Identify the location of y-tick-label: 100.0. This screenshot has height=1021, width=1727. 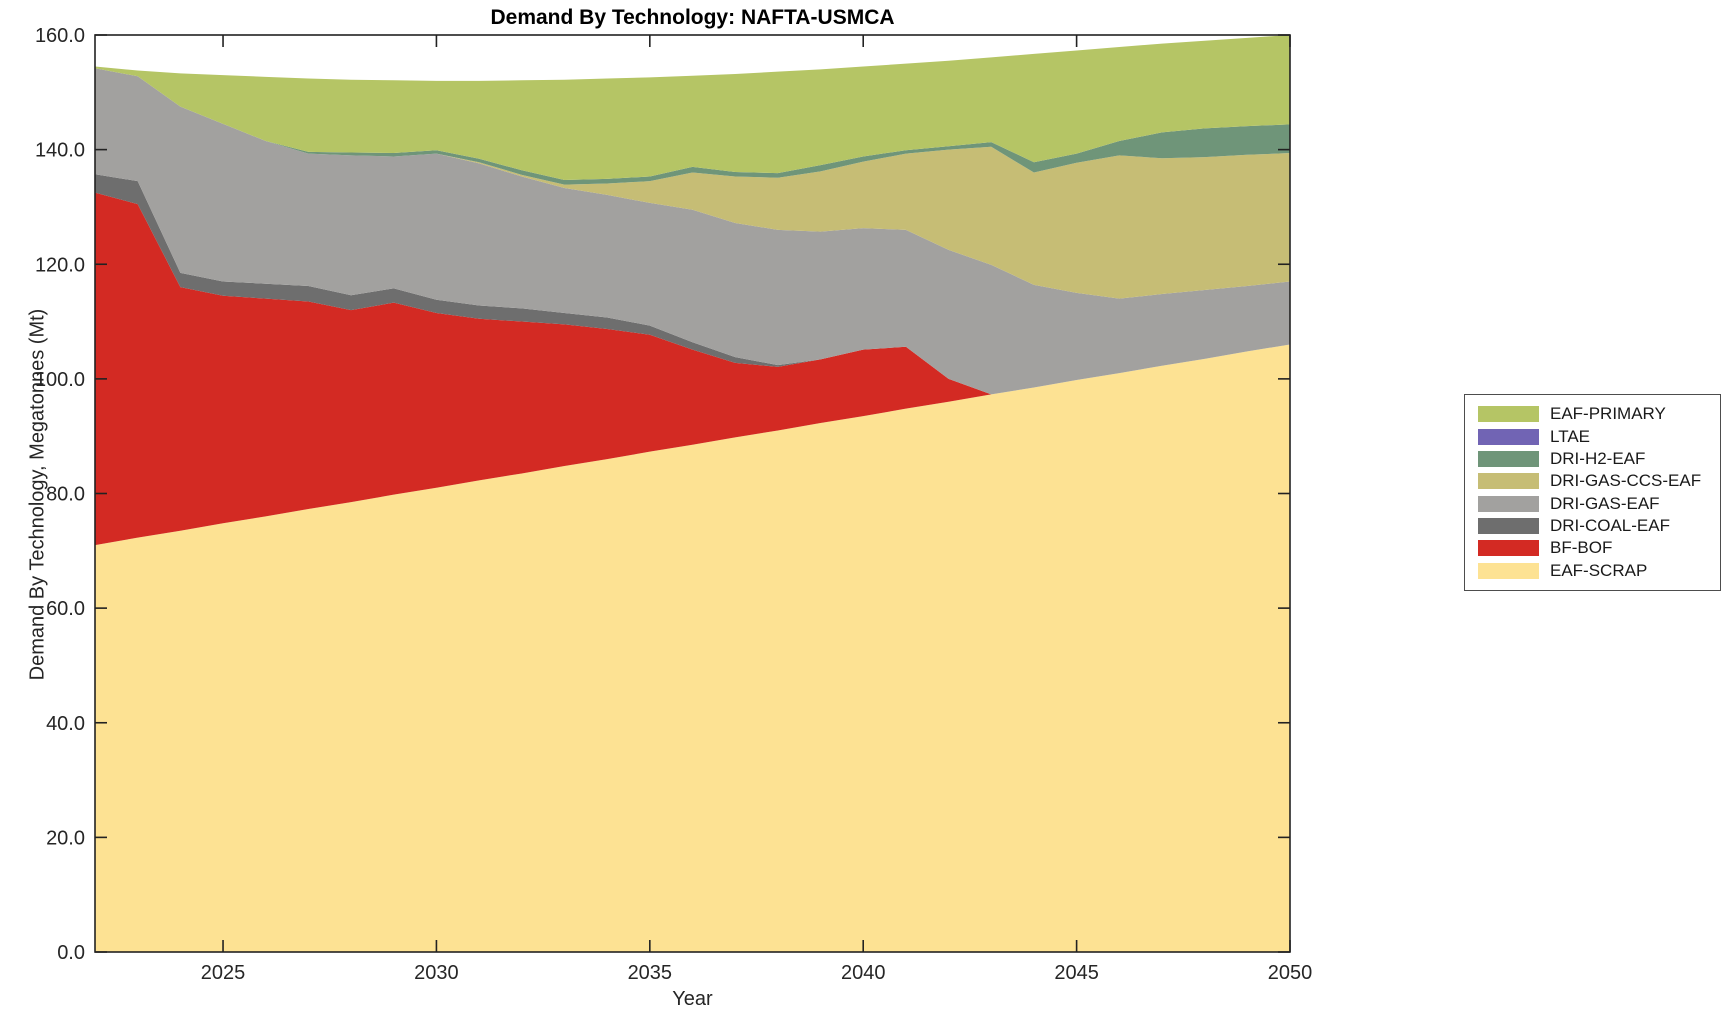
(60, 380).